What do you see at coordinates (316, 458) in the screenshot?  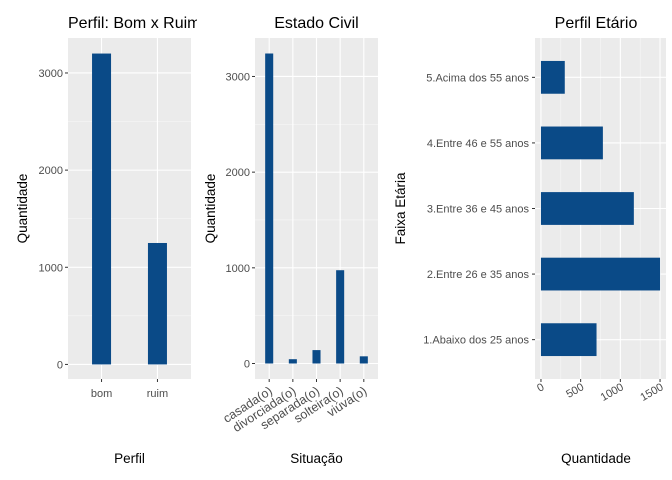 I see `x-axis-label-estado-civil: Situação` at bounding box center [316, 458].